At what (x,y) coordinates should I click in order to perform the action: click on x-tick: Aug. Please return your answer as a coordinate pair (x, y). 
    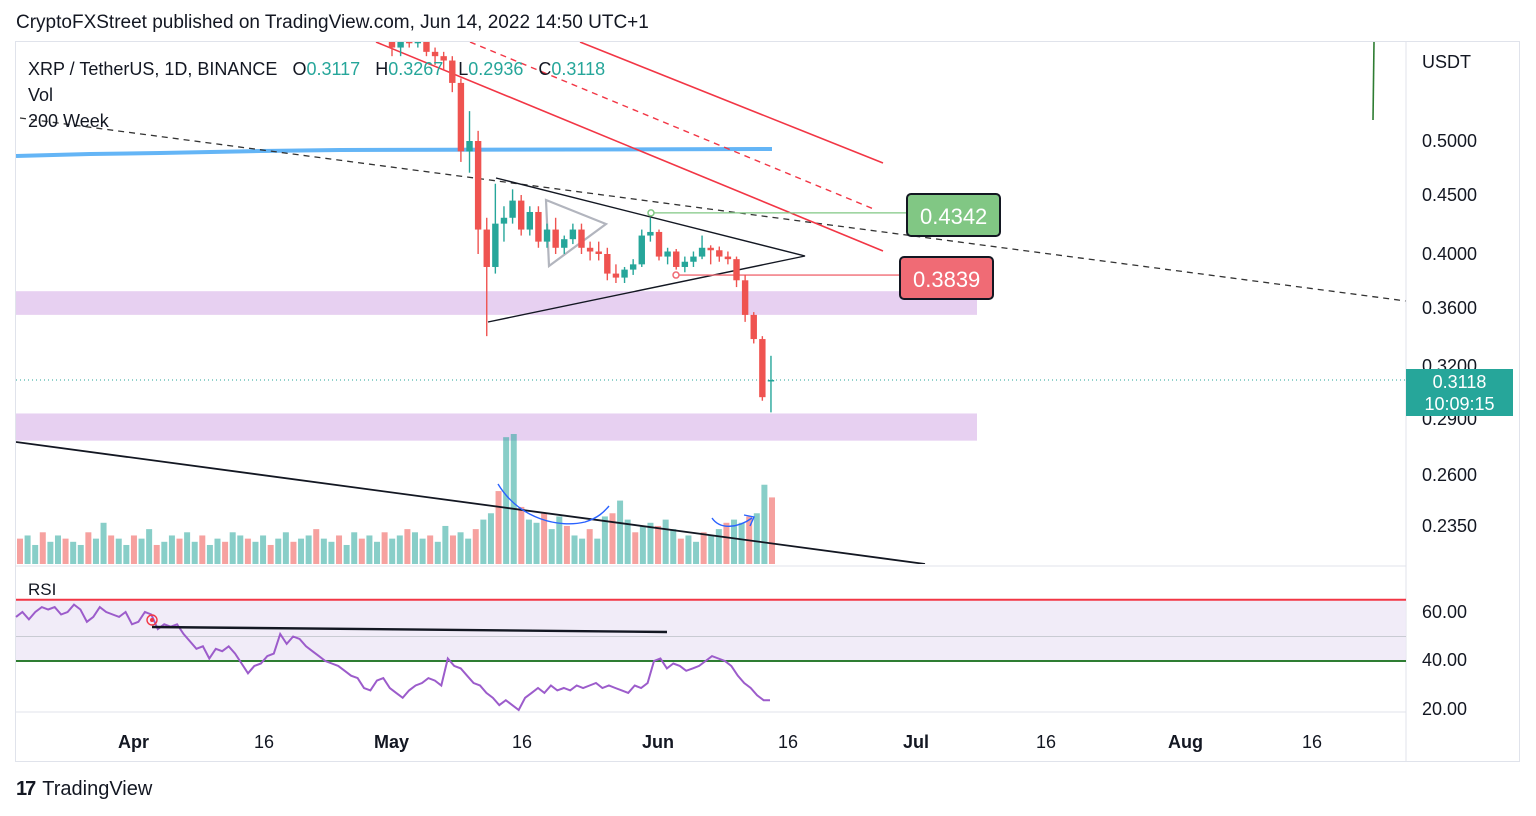
    Looking at the image, I should click on (1185, 742).